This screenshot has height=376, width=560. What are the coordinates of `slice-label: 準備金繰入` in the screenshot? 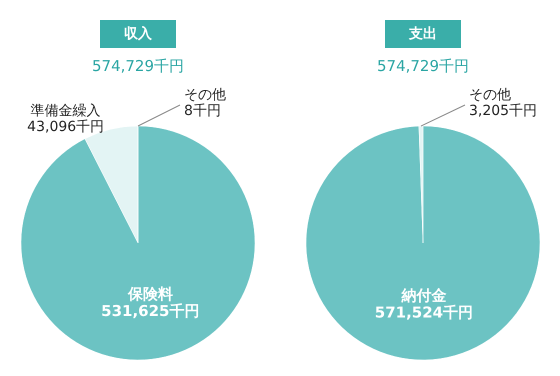 It's located at (65, 111).